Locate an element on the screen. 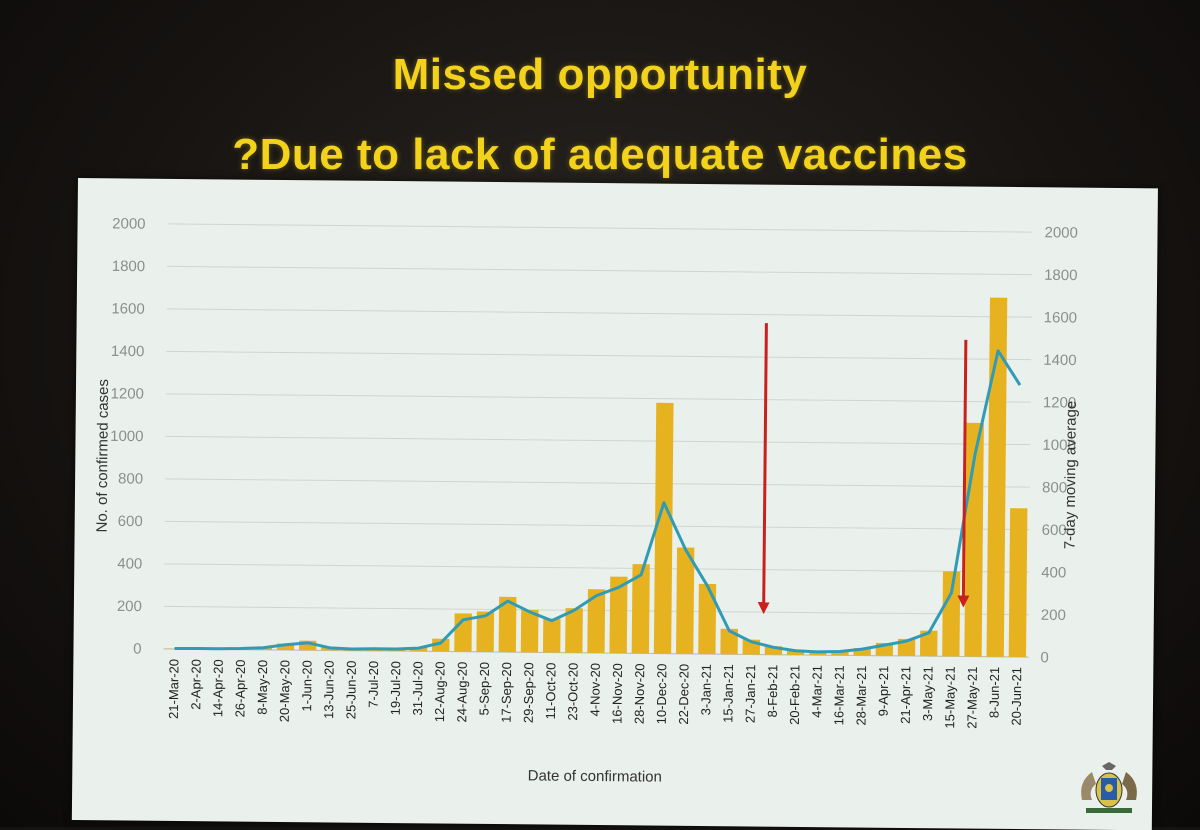 This screenshot has width=1200, height=830. x-tick-label: 29-Sep-20 is located at coordinates (529, 692).